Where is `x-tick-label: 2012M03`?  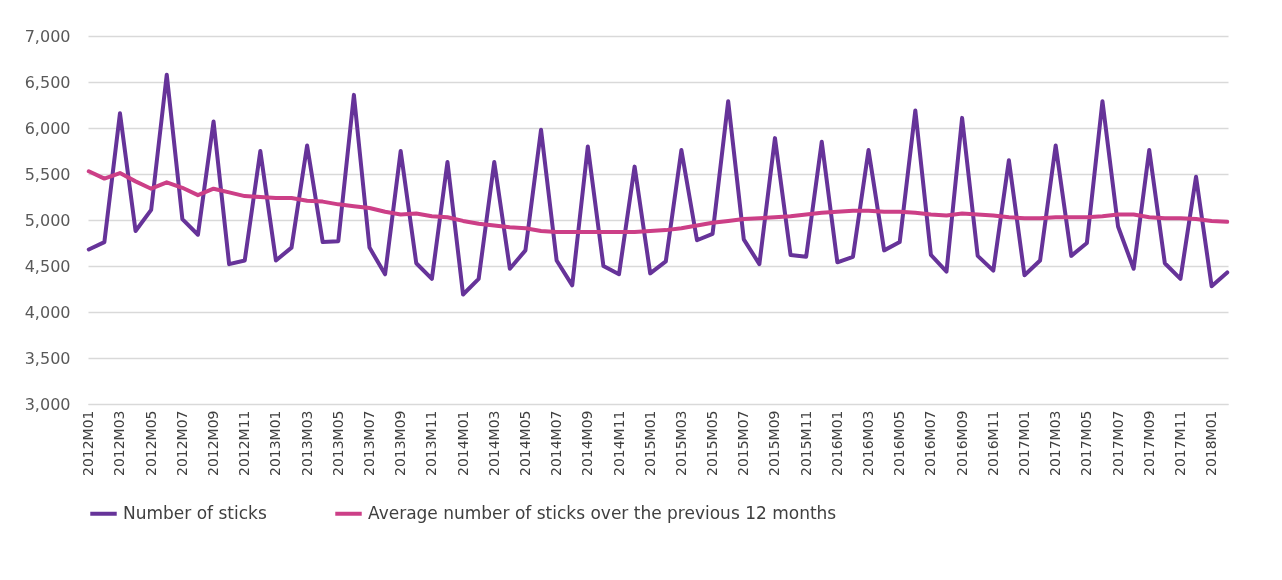
x-tick-label: 2012M03 is located at coordinates (119, 443).